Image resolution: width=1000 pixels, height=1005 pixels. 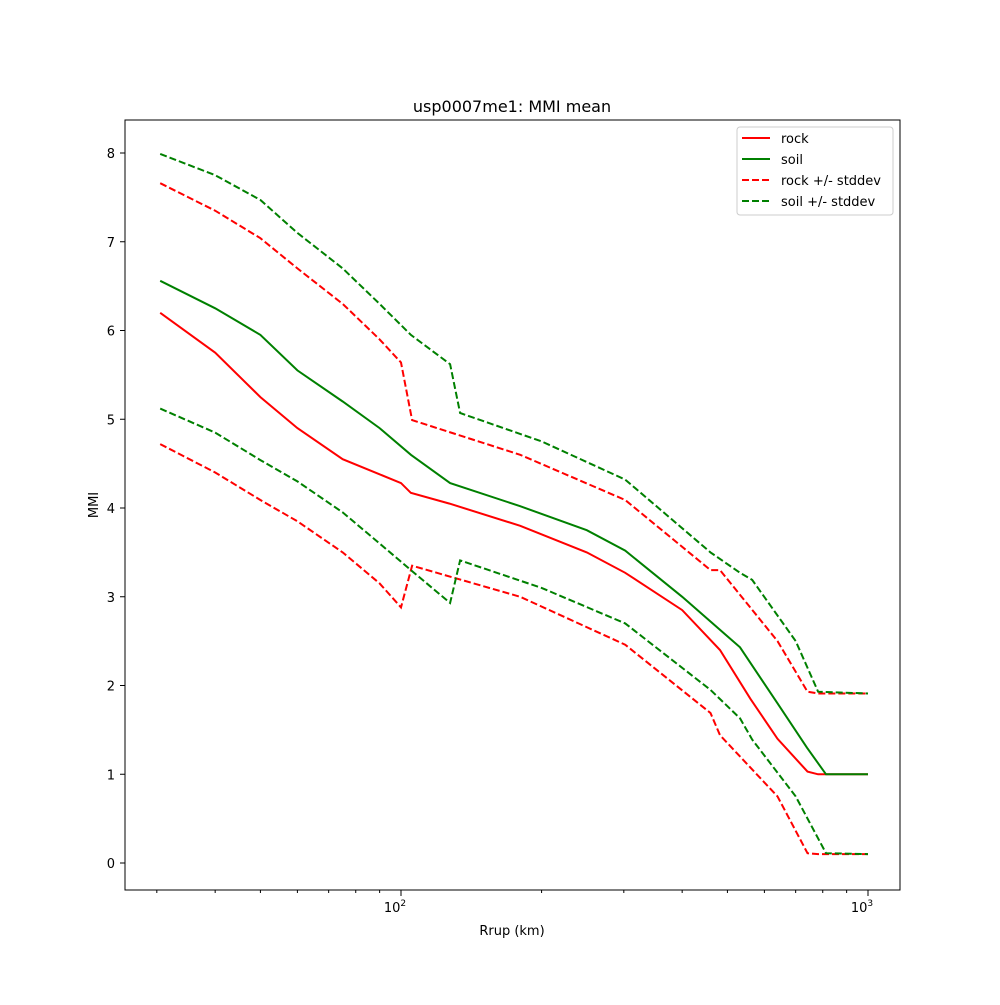 I want to click on x-tick-label: 10², so click(x=395, y=907).